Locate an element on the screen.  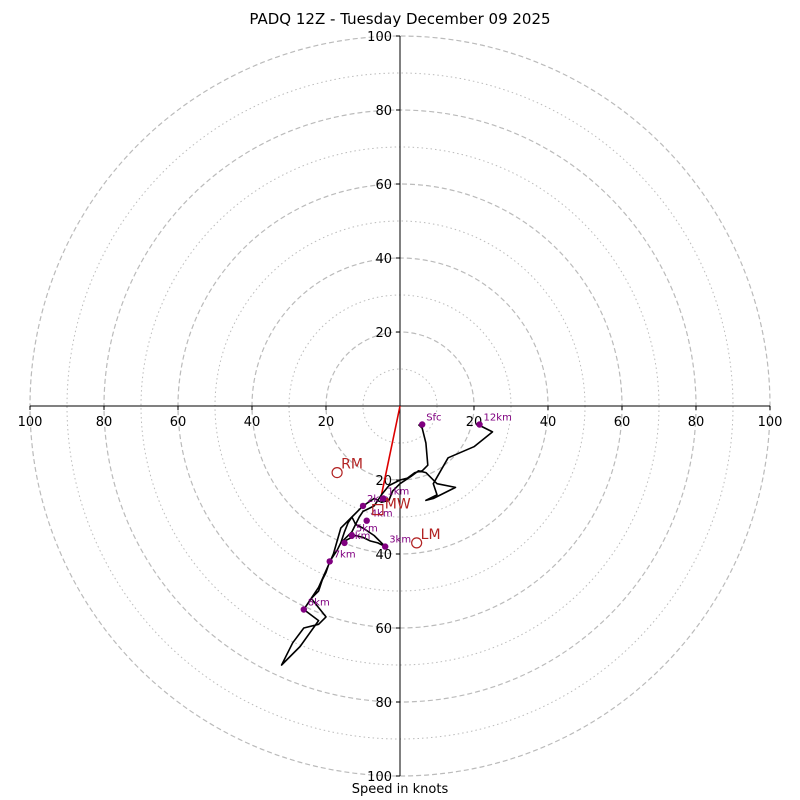
marker-dot-7km is located at coordinates (329, 561).